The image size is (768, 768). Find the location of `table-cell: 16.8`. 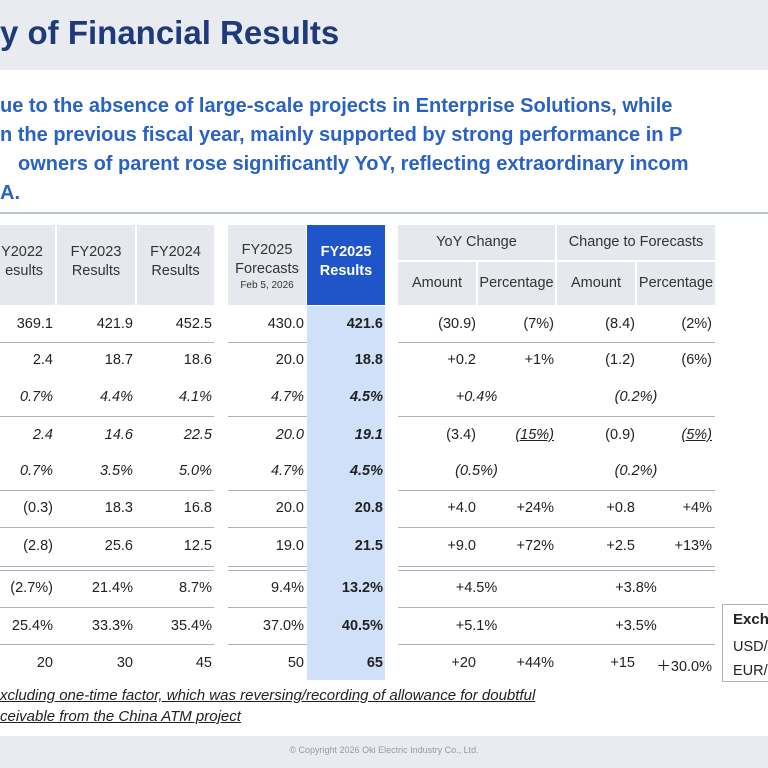

table-cell: 16.8 is located at coordinates (197, 508).